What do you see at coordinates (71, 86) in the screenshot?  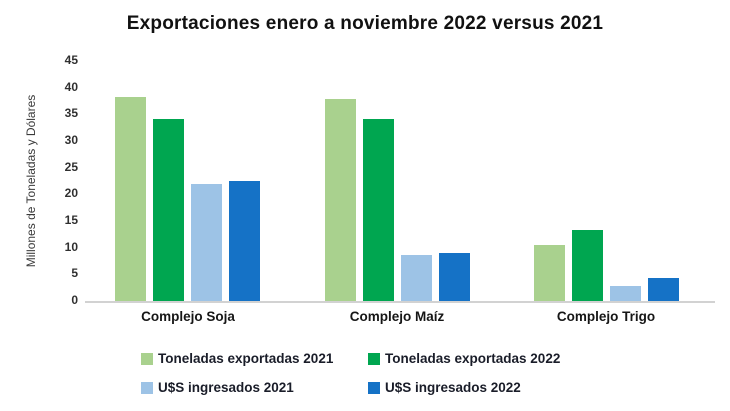 I see `y-tick-label: 40` at bounding box center [71, 86].